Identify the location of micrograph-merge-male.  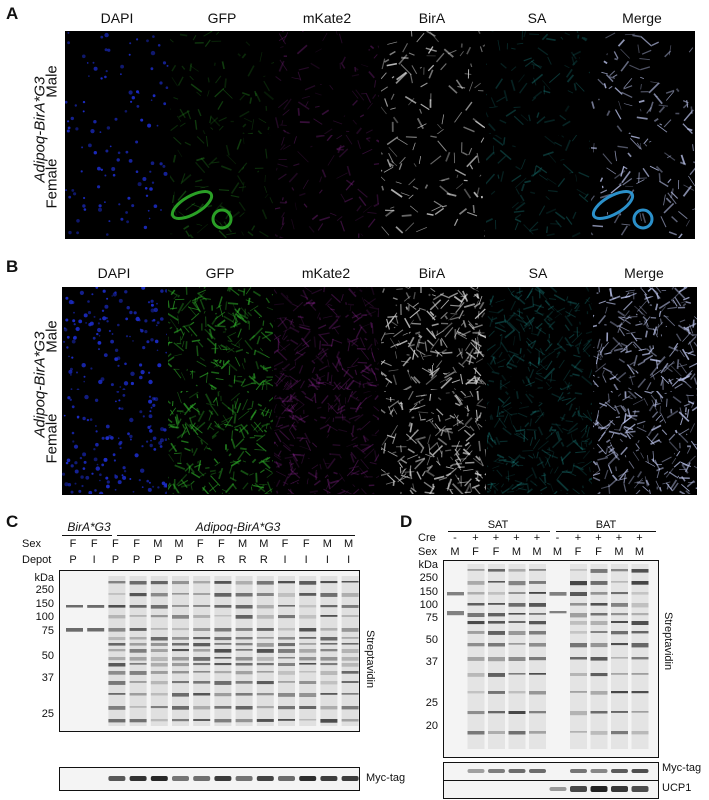
(645, 338).